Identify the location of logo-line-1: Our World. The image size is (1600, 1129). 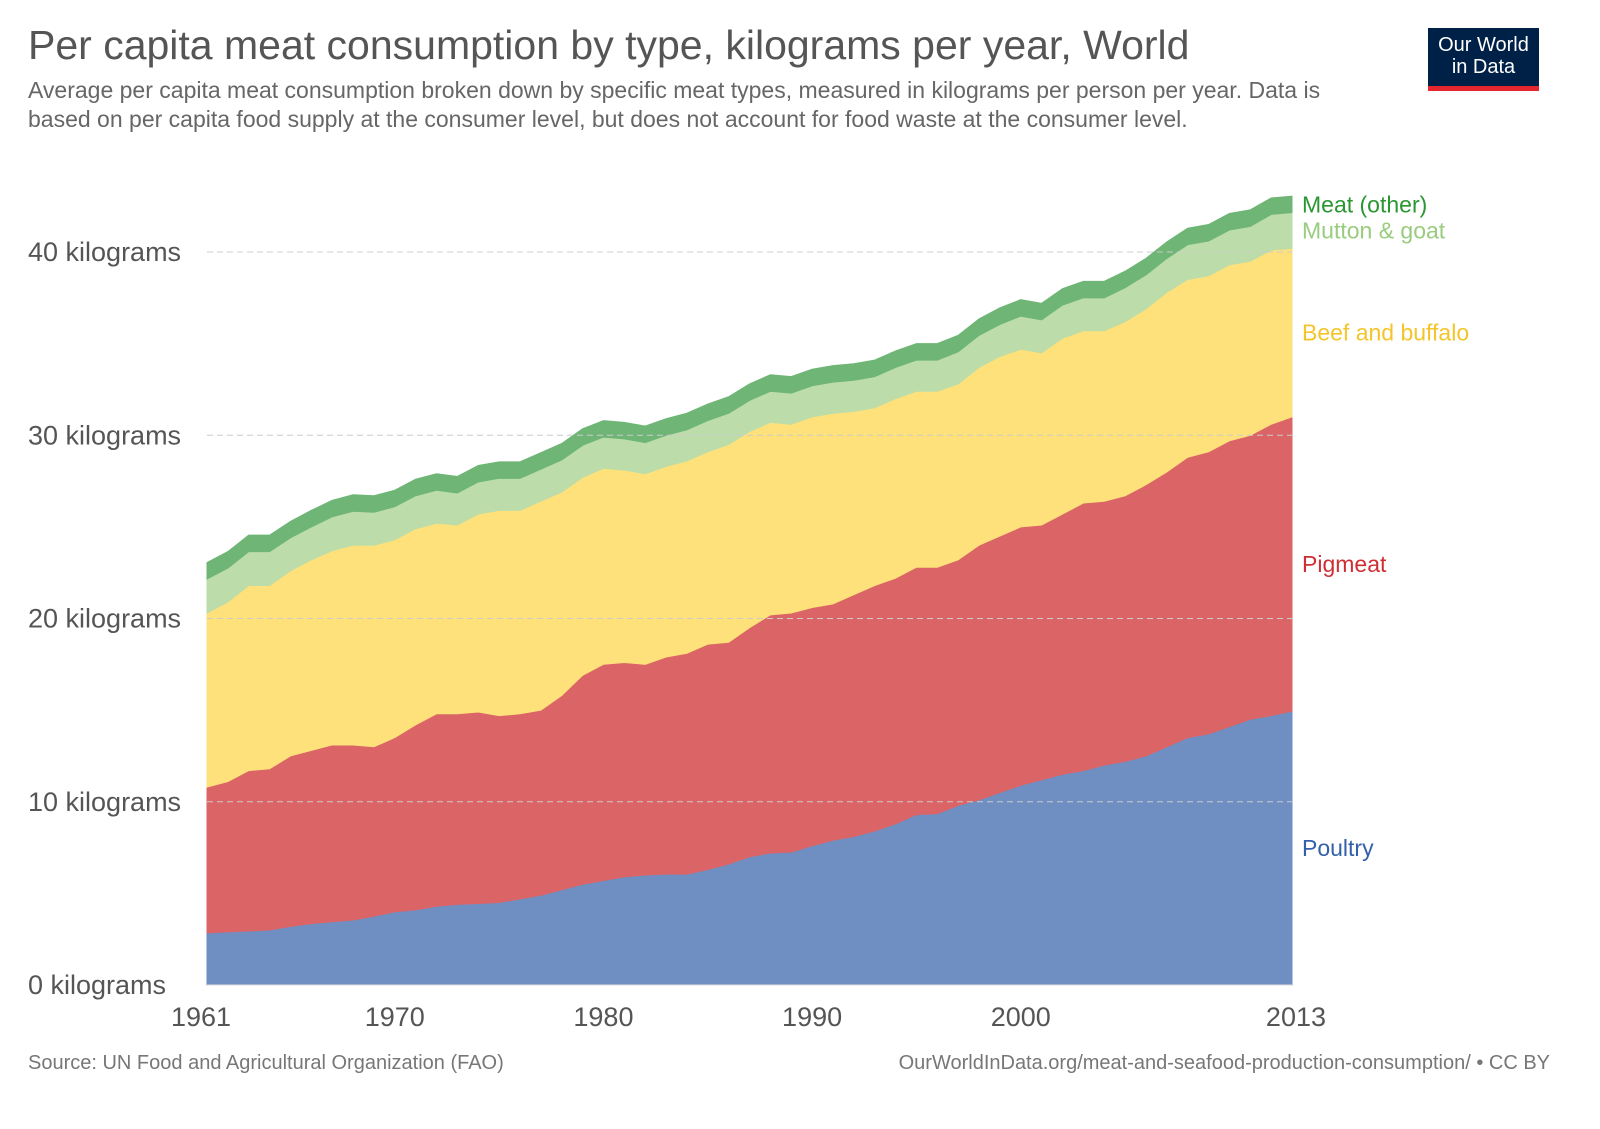
(1483, 45).